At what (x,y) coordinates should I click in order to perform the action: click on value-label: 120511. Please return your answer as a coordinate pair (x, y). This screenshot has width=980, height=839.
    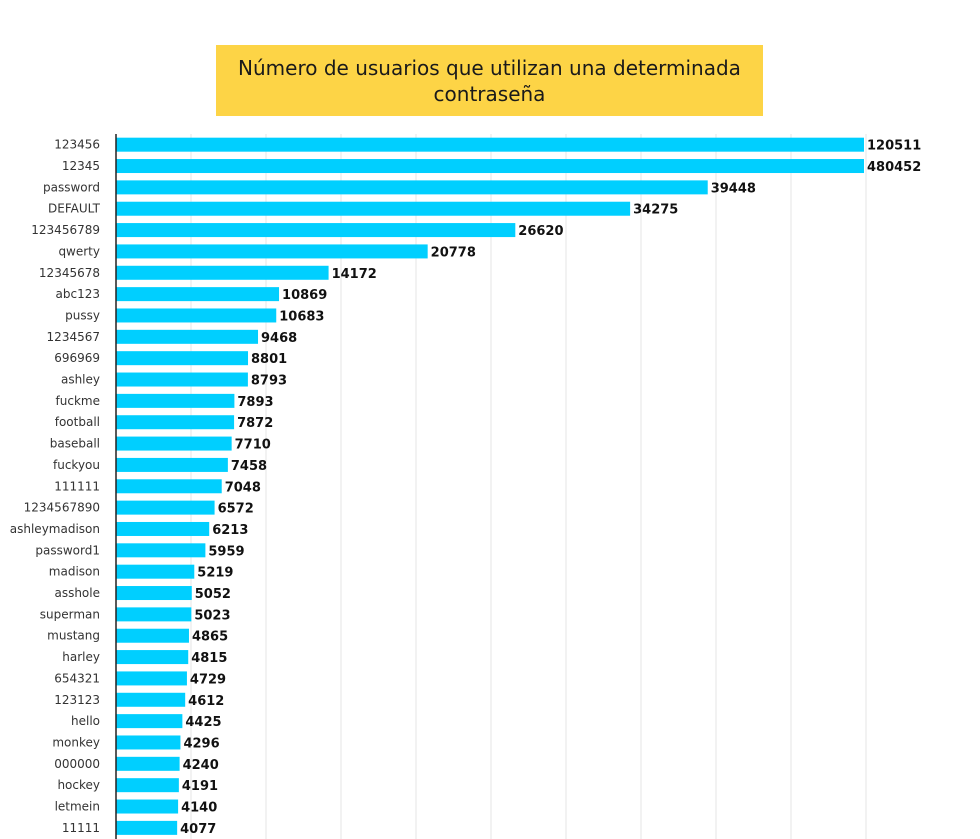
    Looking at the image, I should click on (894, 146).